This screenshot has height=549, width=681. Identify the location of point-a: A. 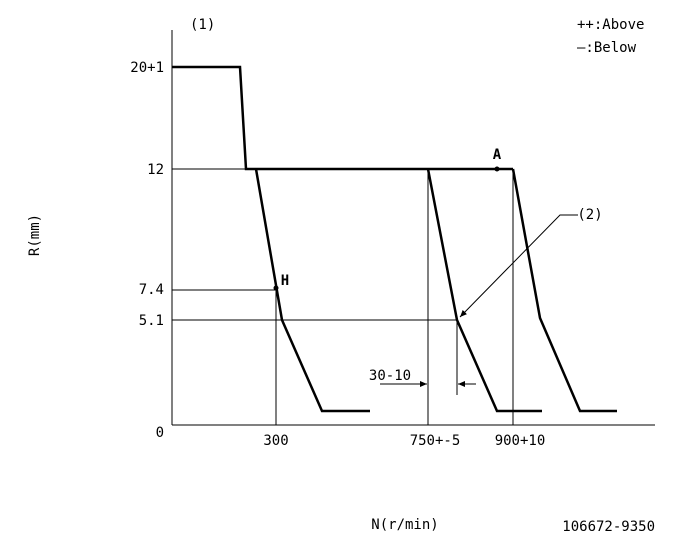
(497, 155).